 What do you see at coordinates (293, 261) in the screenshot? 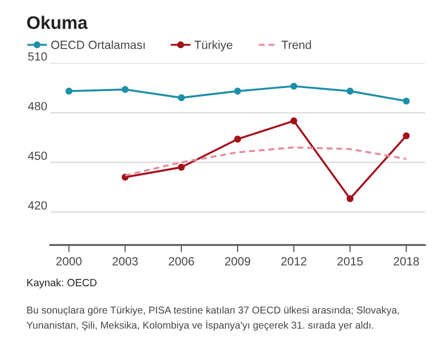
I see `x-tick-label: 2012` at bounding box center [293, 261].